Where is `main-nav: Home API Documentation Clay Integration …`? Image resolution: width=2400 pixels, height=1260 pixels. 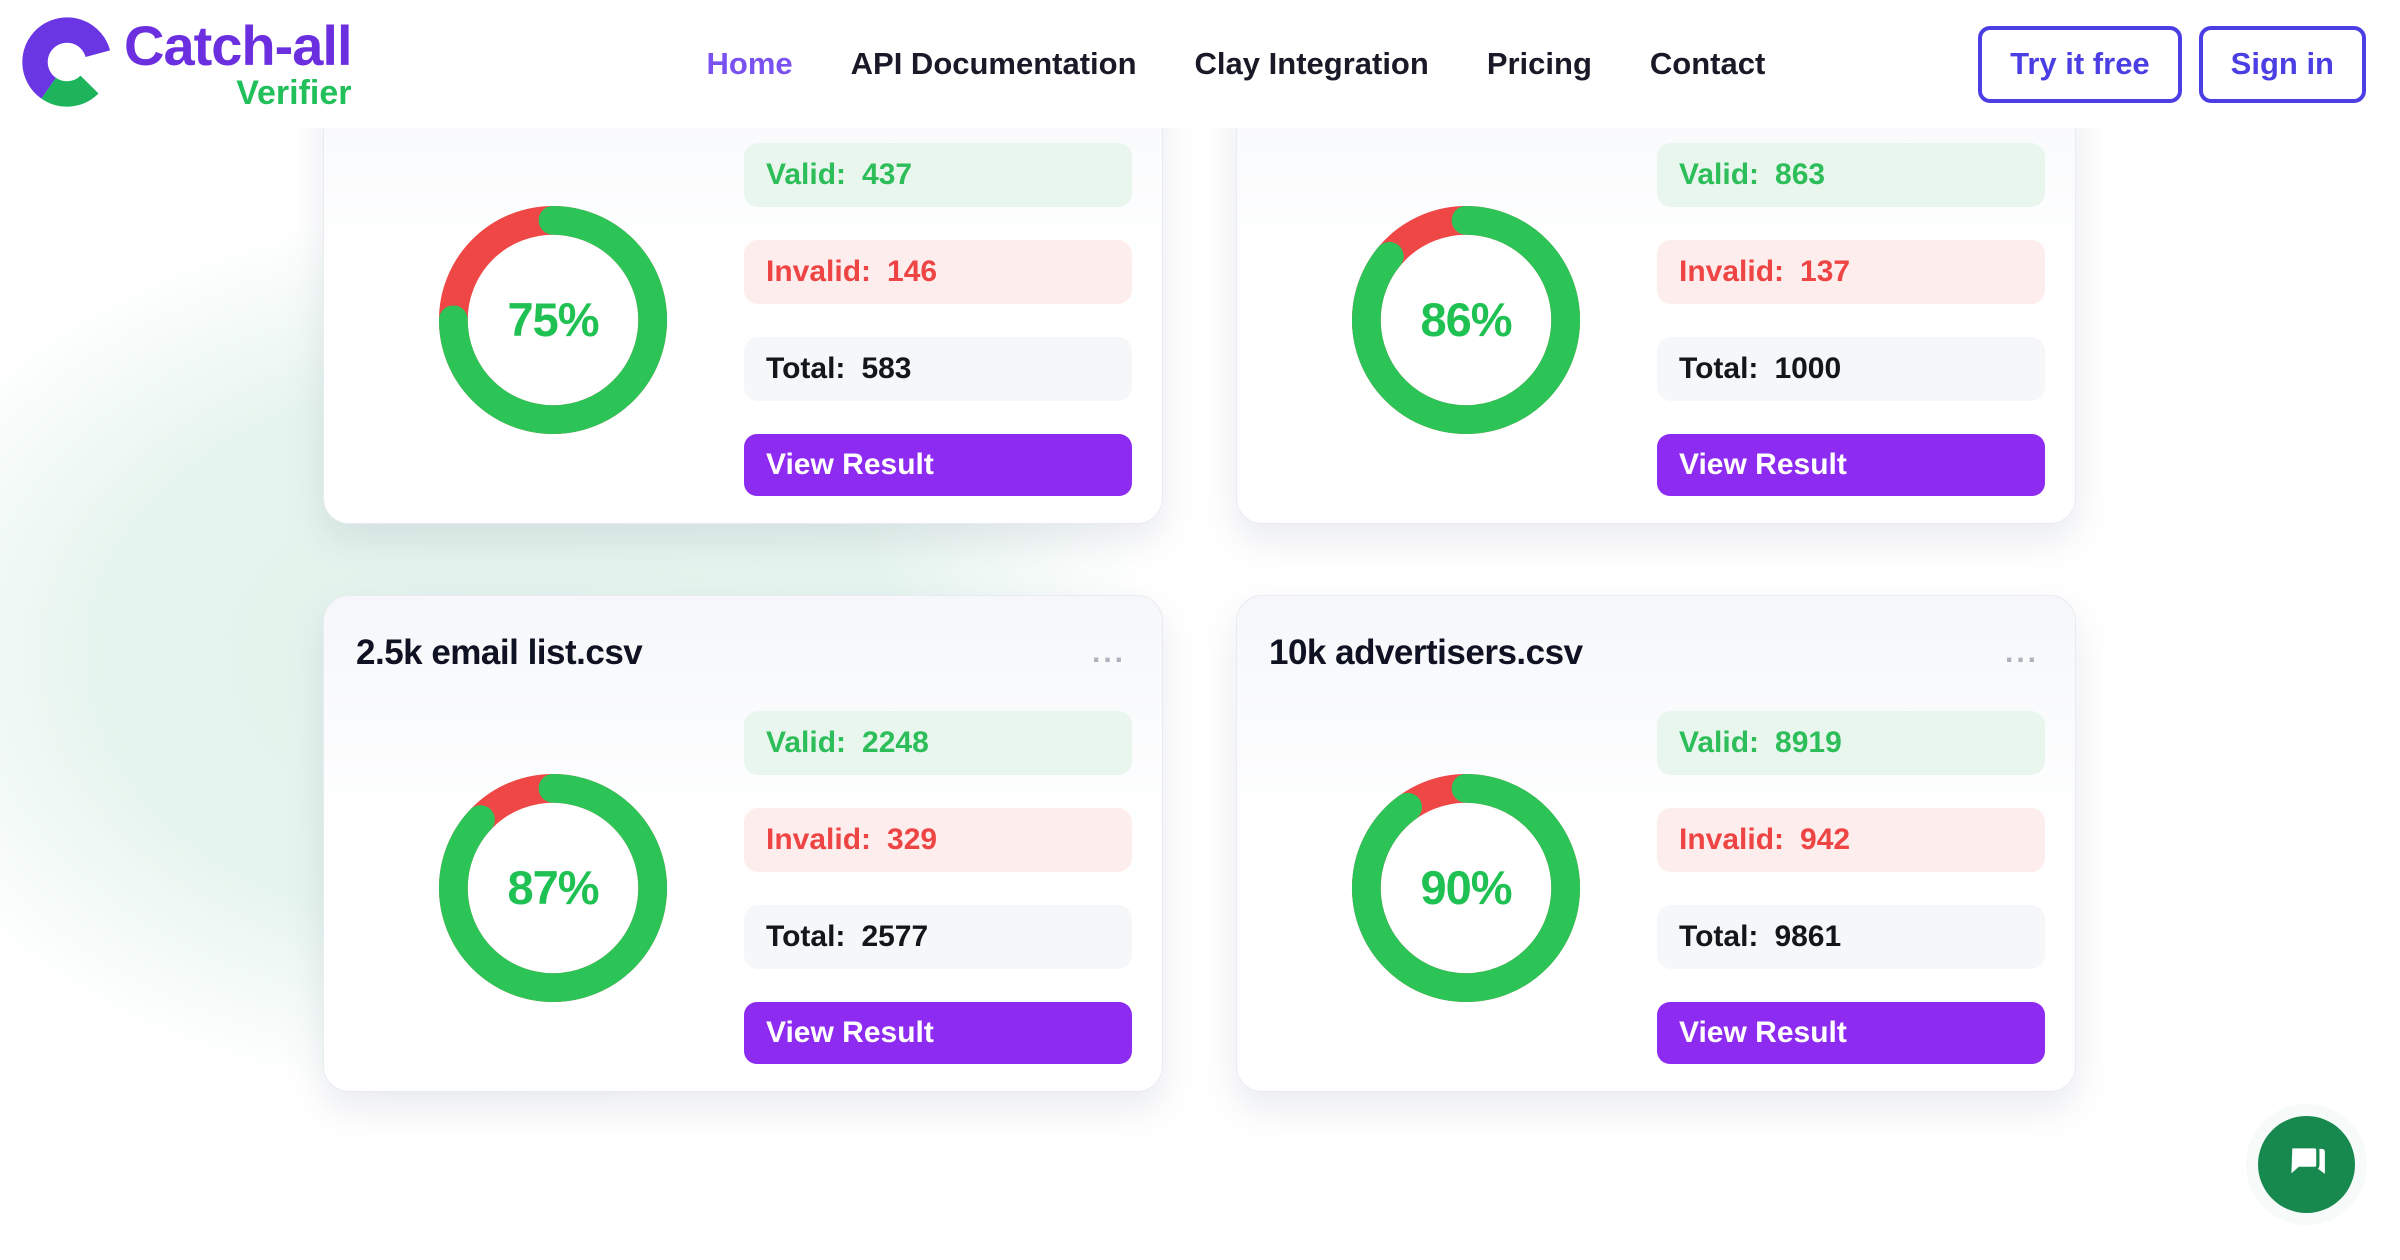 main-nav: Home API Documentation Clay Integration … is located at coordinates (1236, 64).